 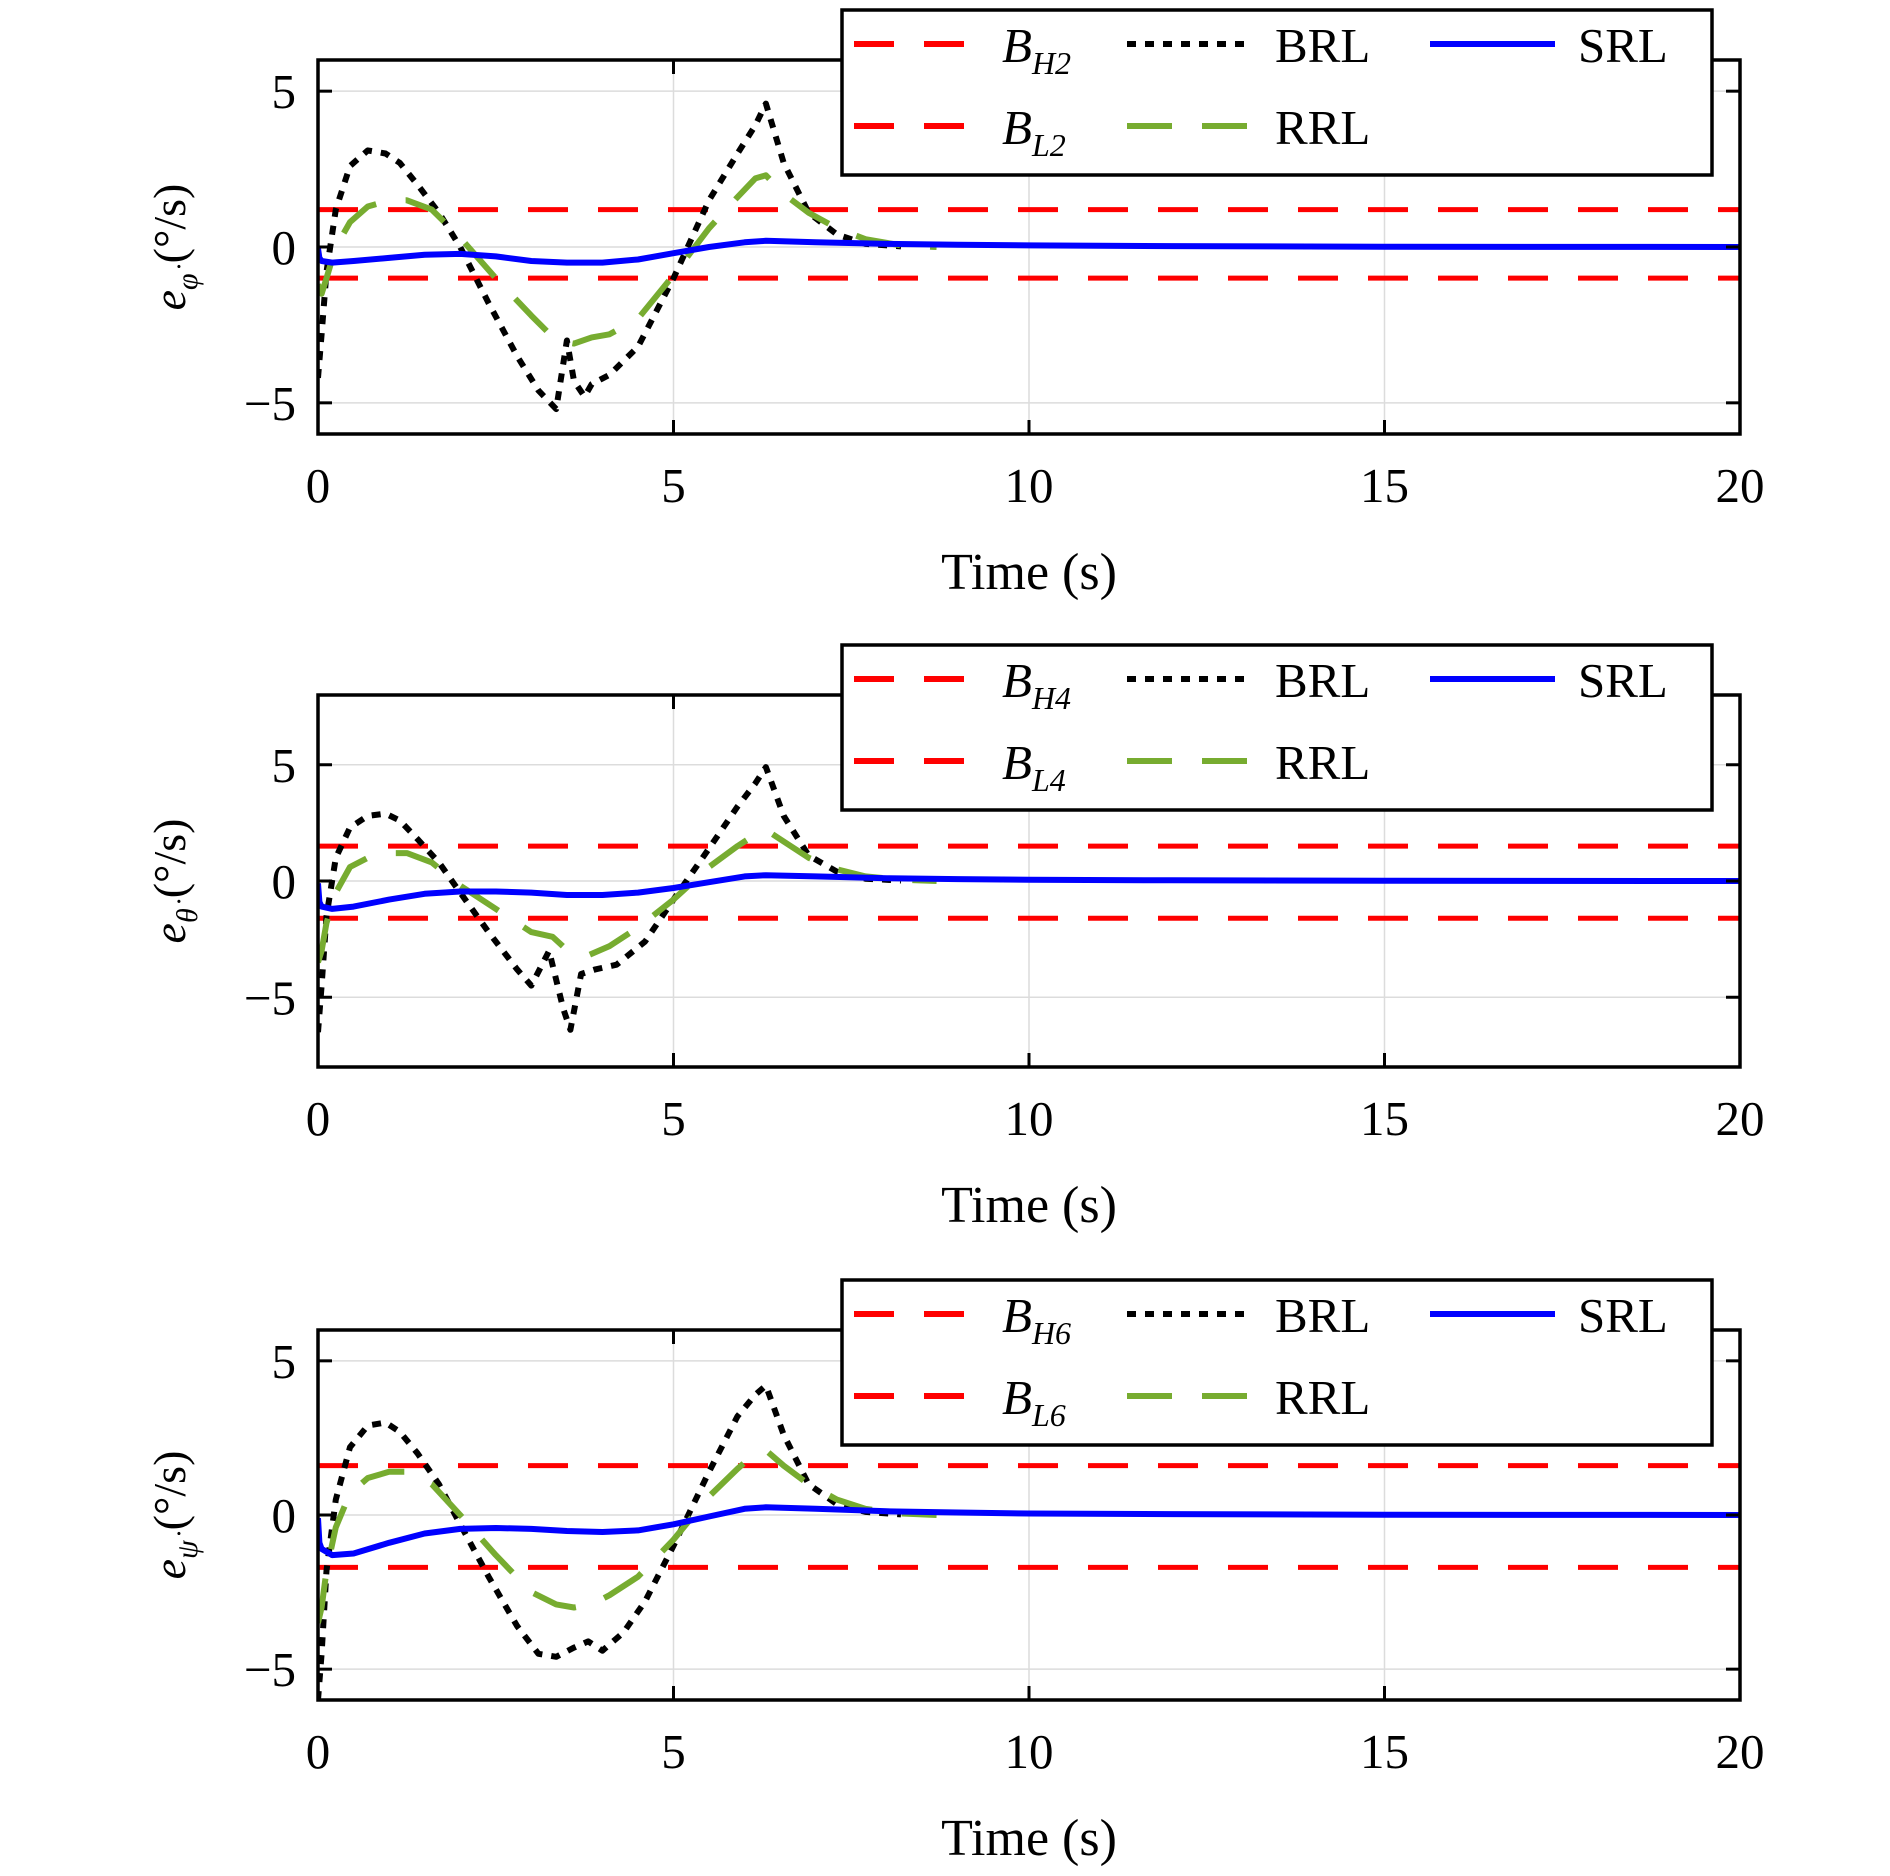 I want to click on y-axis-title-subscript: θ̇, so click(x=187, y=911).